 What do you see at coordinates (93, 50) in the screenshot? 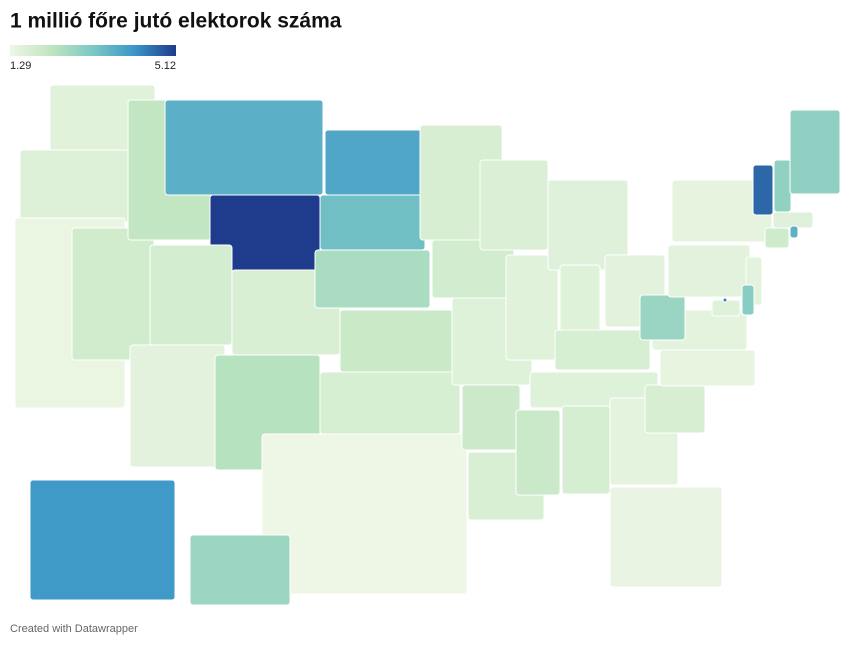
I see `legend-bar` at bounding box center [93, 50].